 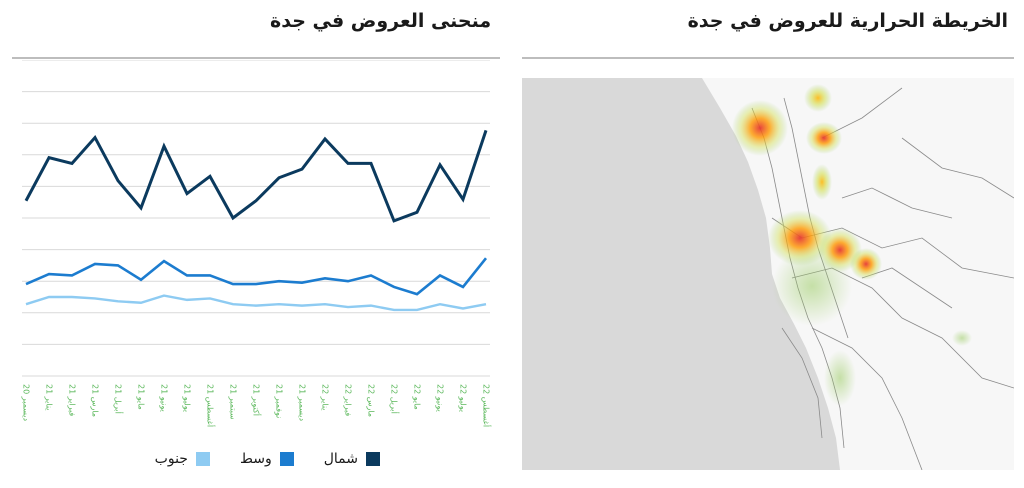 What do you see at coordinates (348, 400) in the screenshot?
I see `x-tick-label: 22 فبراير` at bounding box center [348, 400].